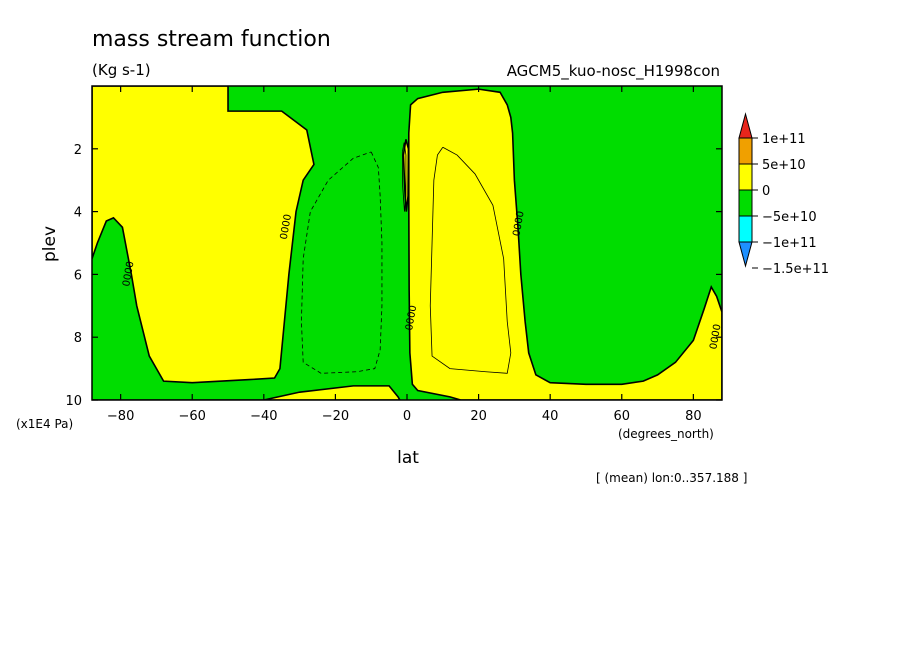 Image resolution: width=904 pixels, height=659 pixels. I want to click on x-tick-label: 80, so click(693, 416).